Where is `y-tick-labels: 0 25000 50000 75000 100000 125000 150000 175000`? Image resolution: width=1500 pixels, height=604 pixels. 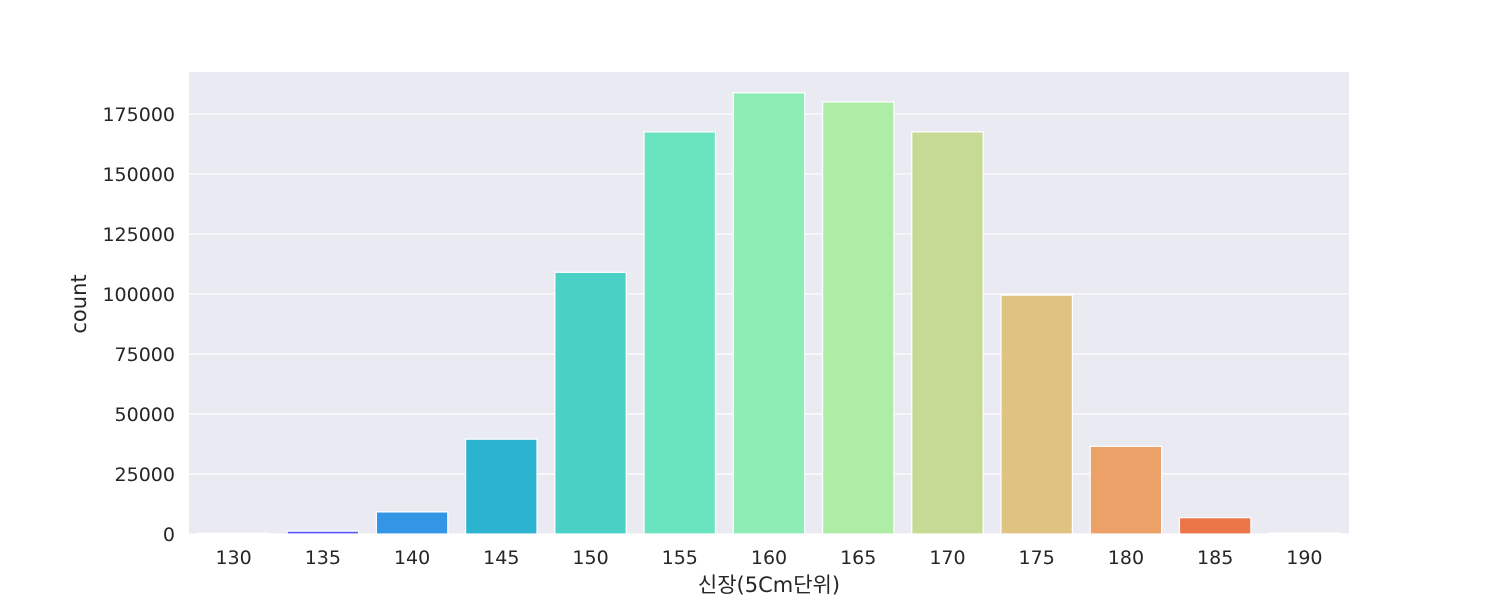
y-tick-labels: 0 25000 50000 75000 100000 125000 150000 175000 is located at coordinates (138, 325).